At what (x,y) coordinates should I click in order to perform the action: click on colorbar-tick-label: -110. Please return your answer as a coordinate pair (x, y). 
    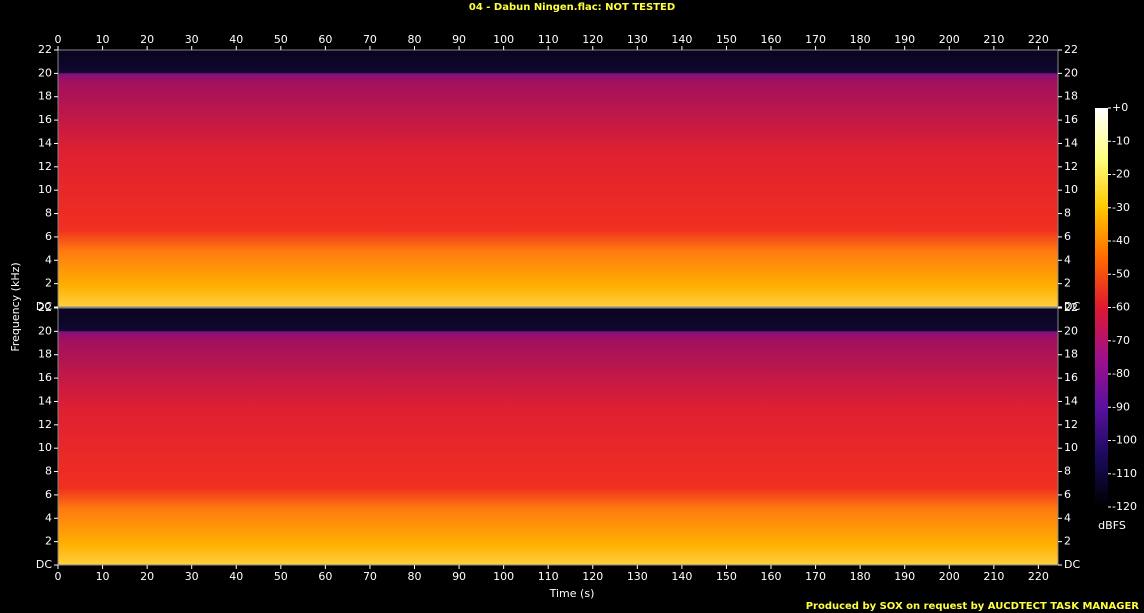
    Looking at the image, I should click on (1124, 473).